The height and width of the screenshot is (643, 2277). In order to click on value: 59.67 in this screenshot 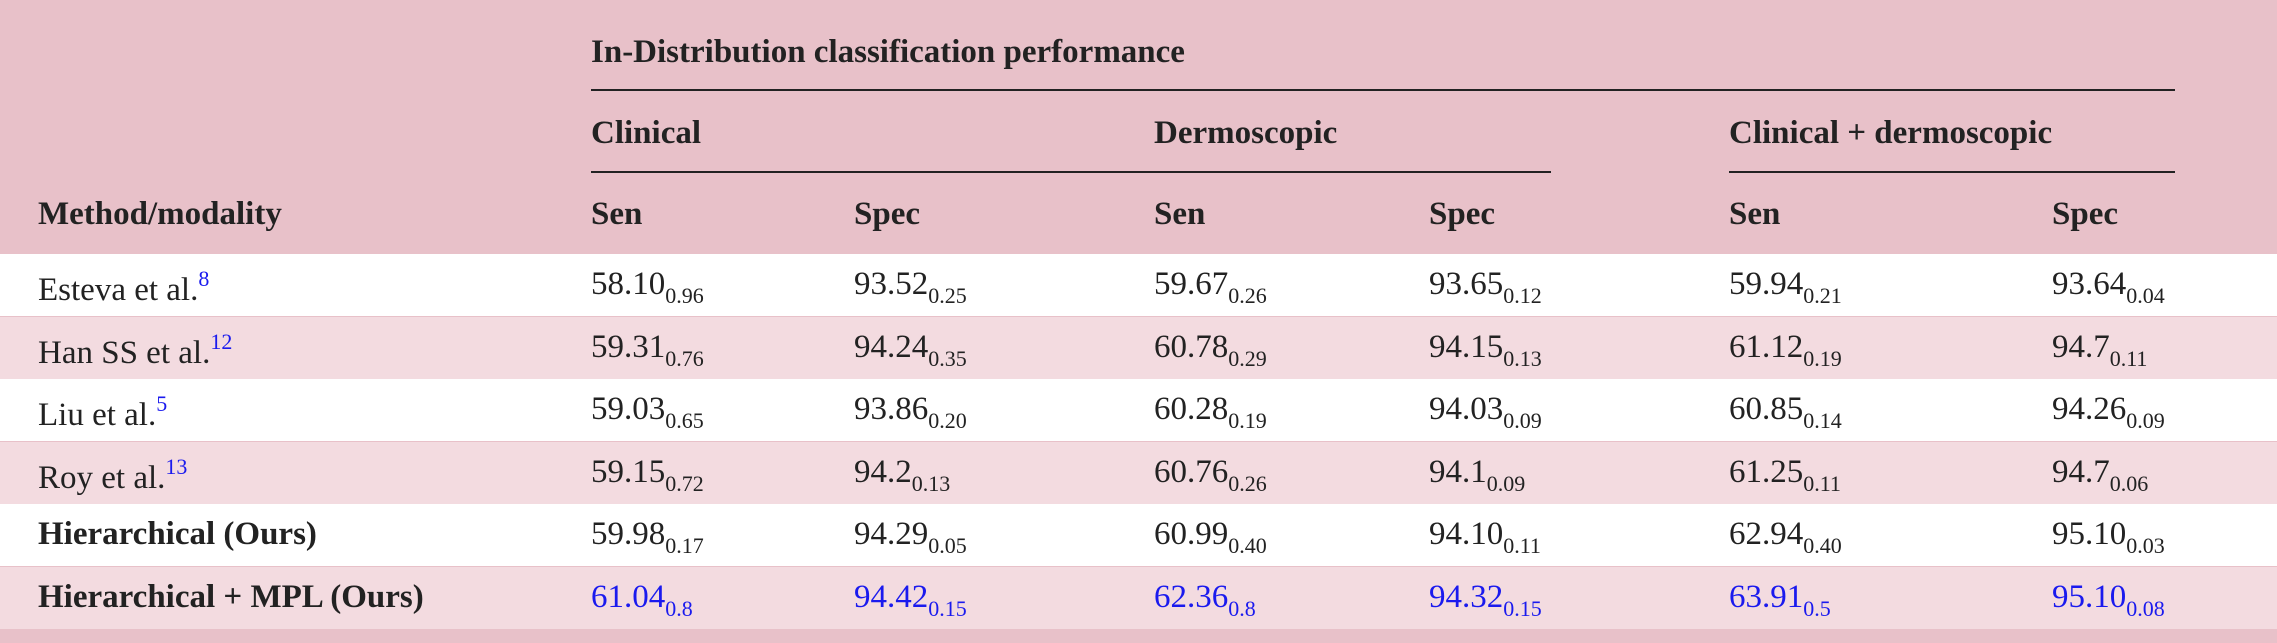, I will do `click(1191, 284)`.